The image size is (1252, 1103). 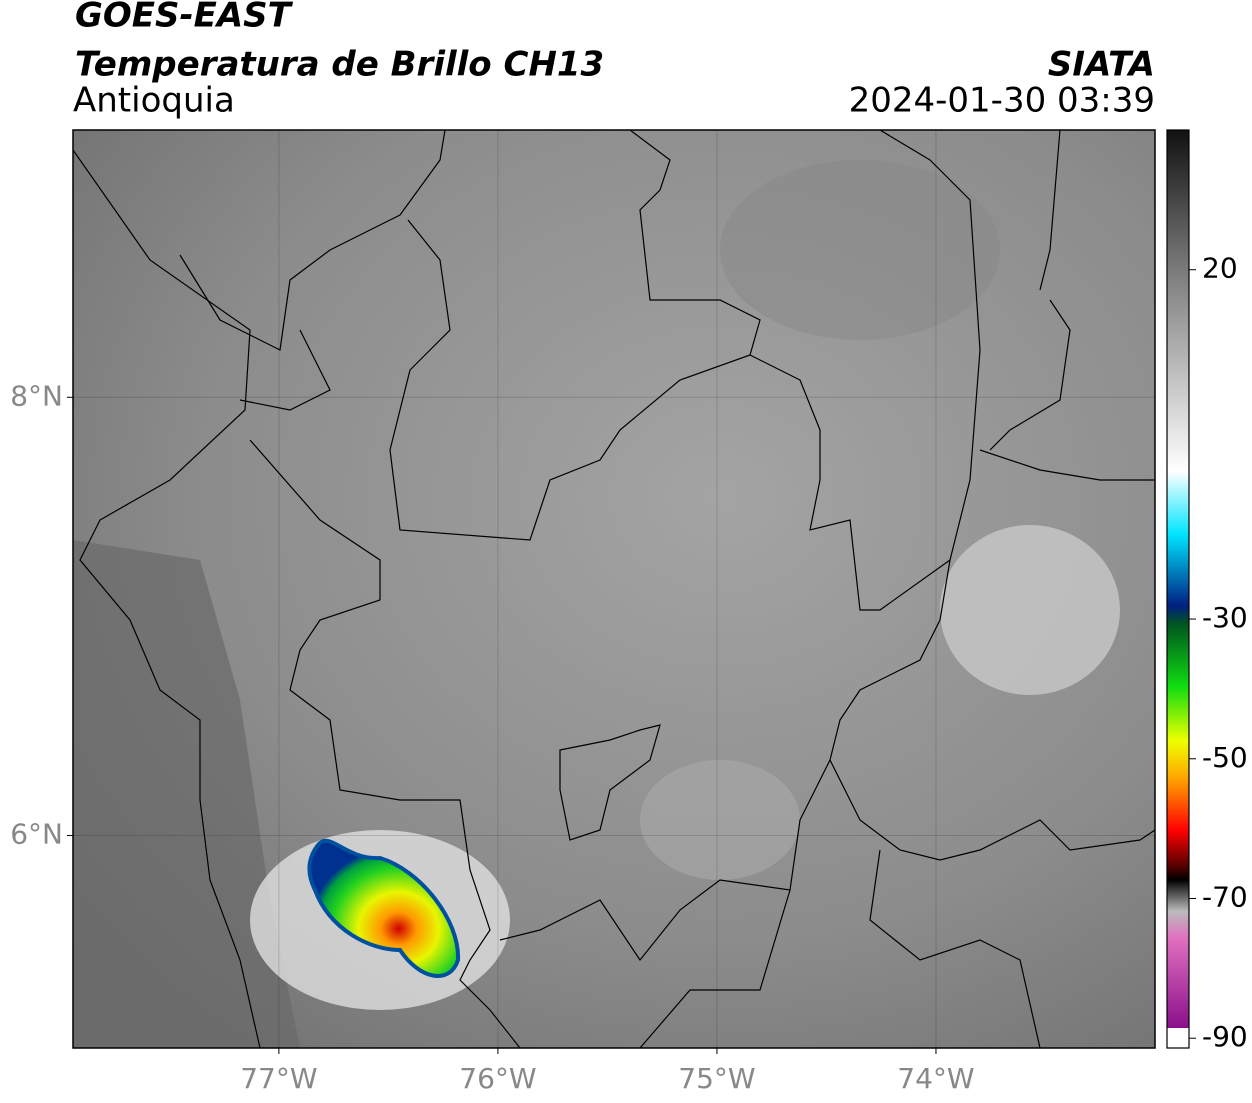 I want to click on datetime: 2024-01-30 03:39, so click(x=1002, y=101).